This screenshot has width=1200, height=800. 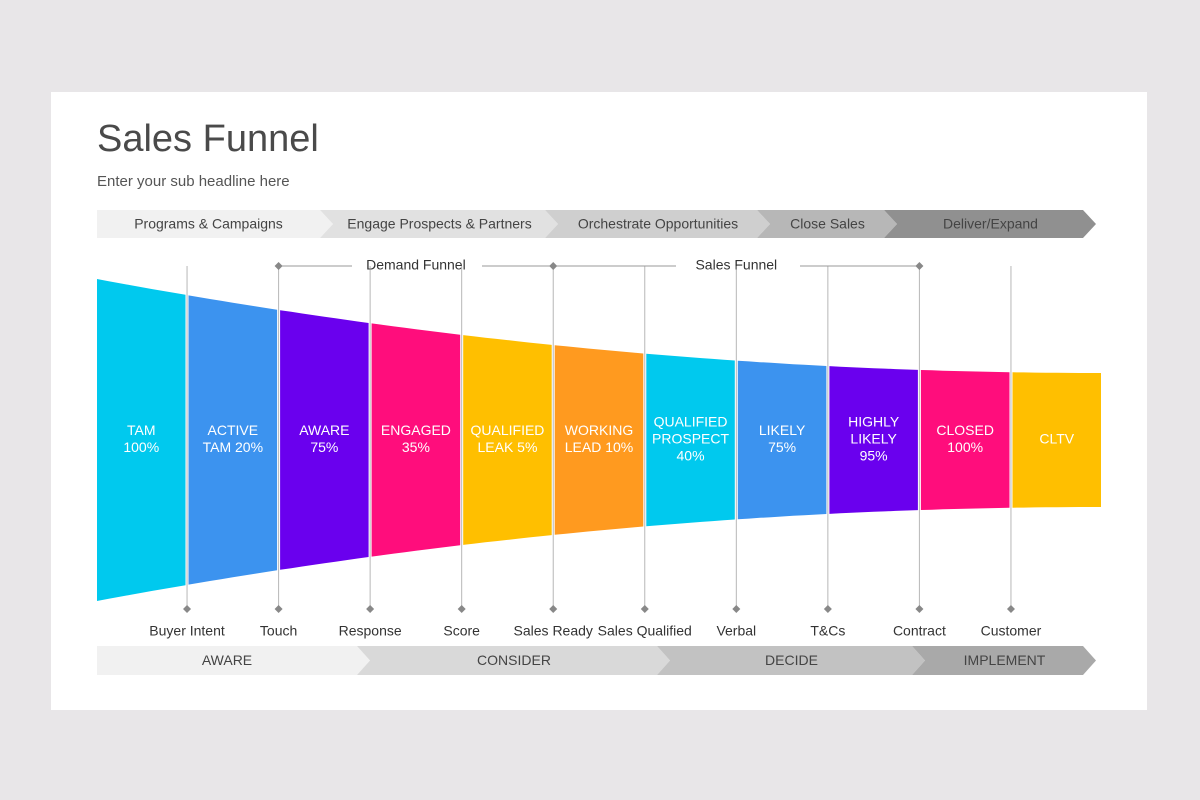 What do you see at coordinates (324, 430) in the screenshot?
I see `segment-label: AWARE` at bounding box center [324, 430].